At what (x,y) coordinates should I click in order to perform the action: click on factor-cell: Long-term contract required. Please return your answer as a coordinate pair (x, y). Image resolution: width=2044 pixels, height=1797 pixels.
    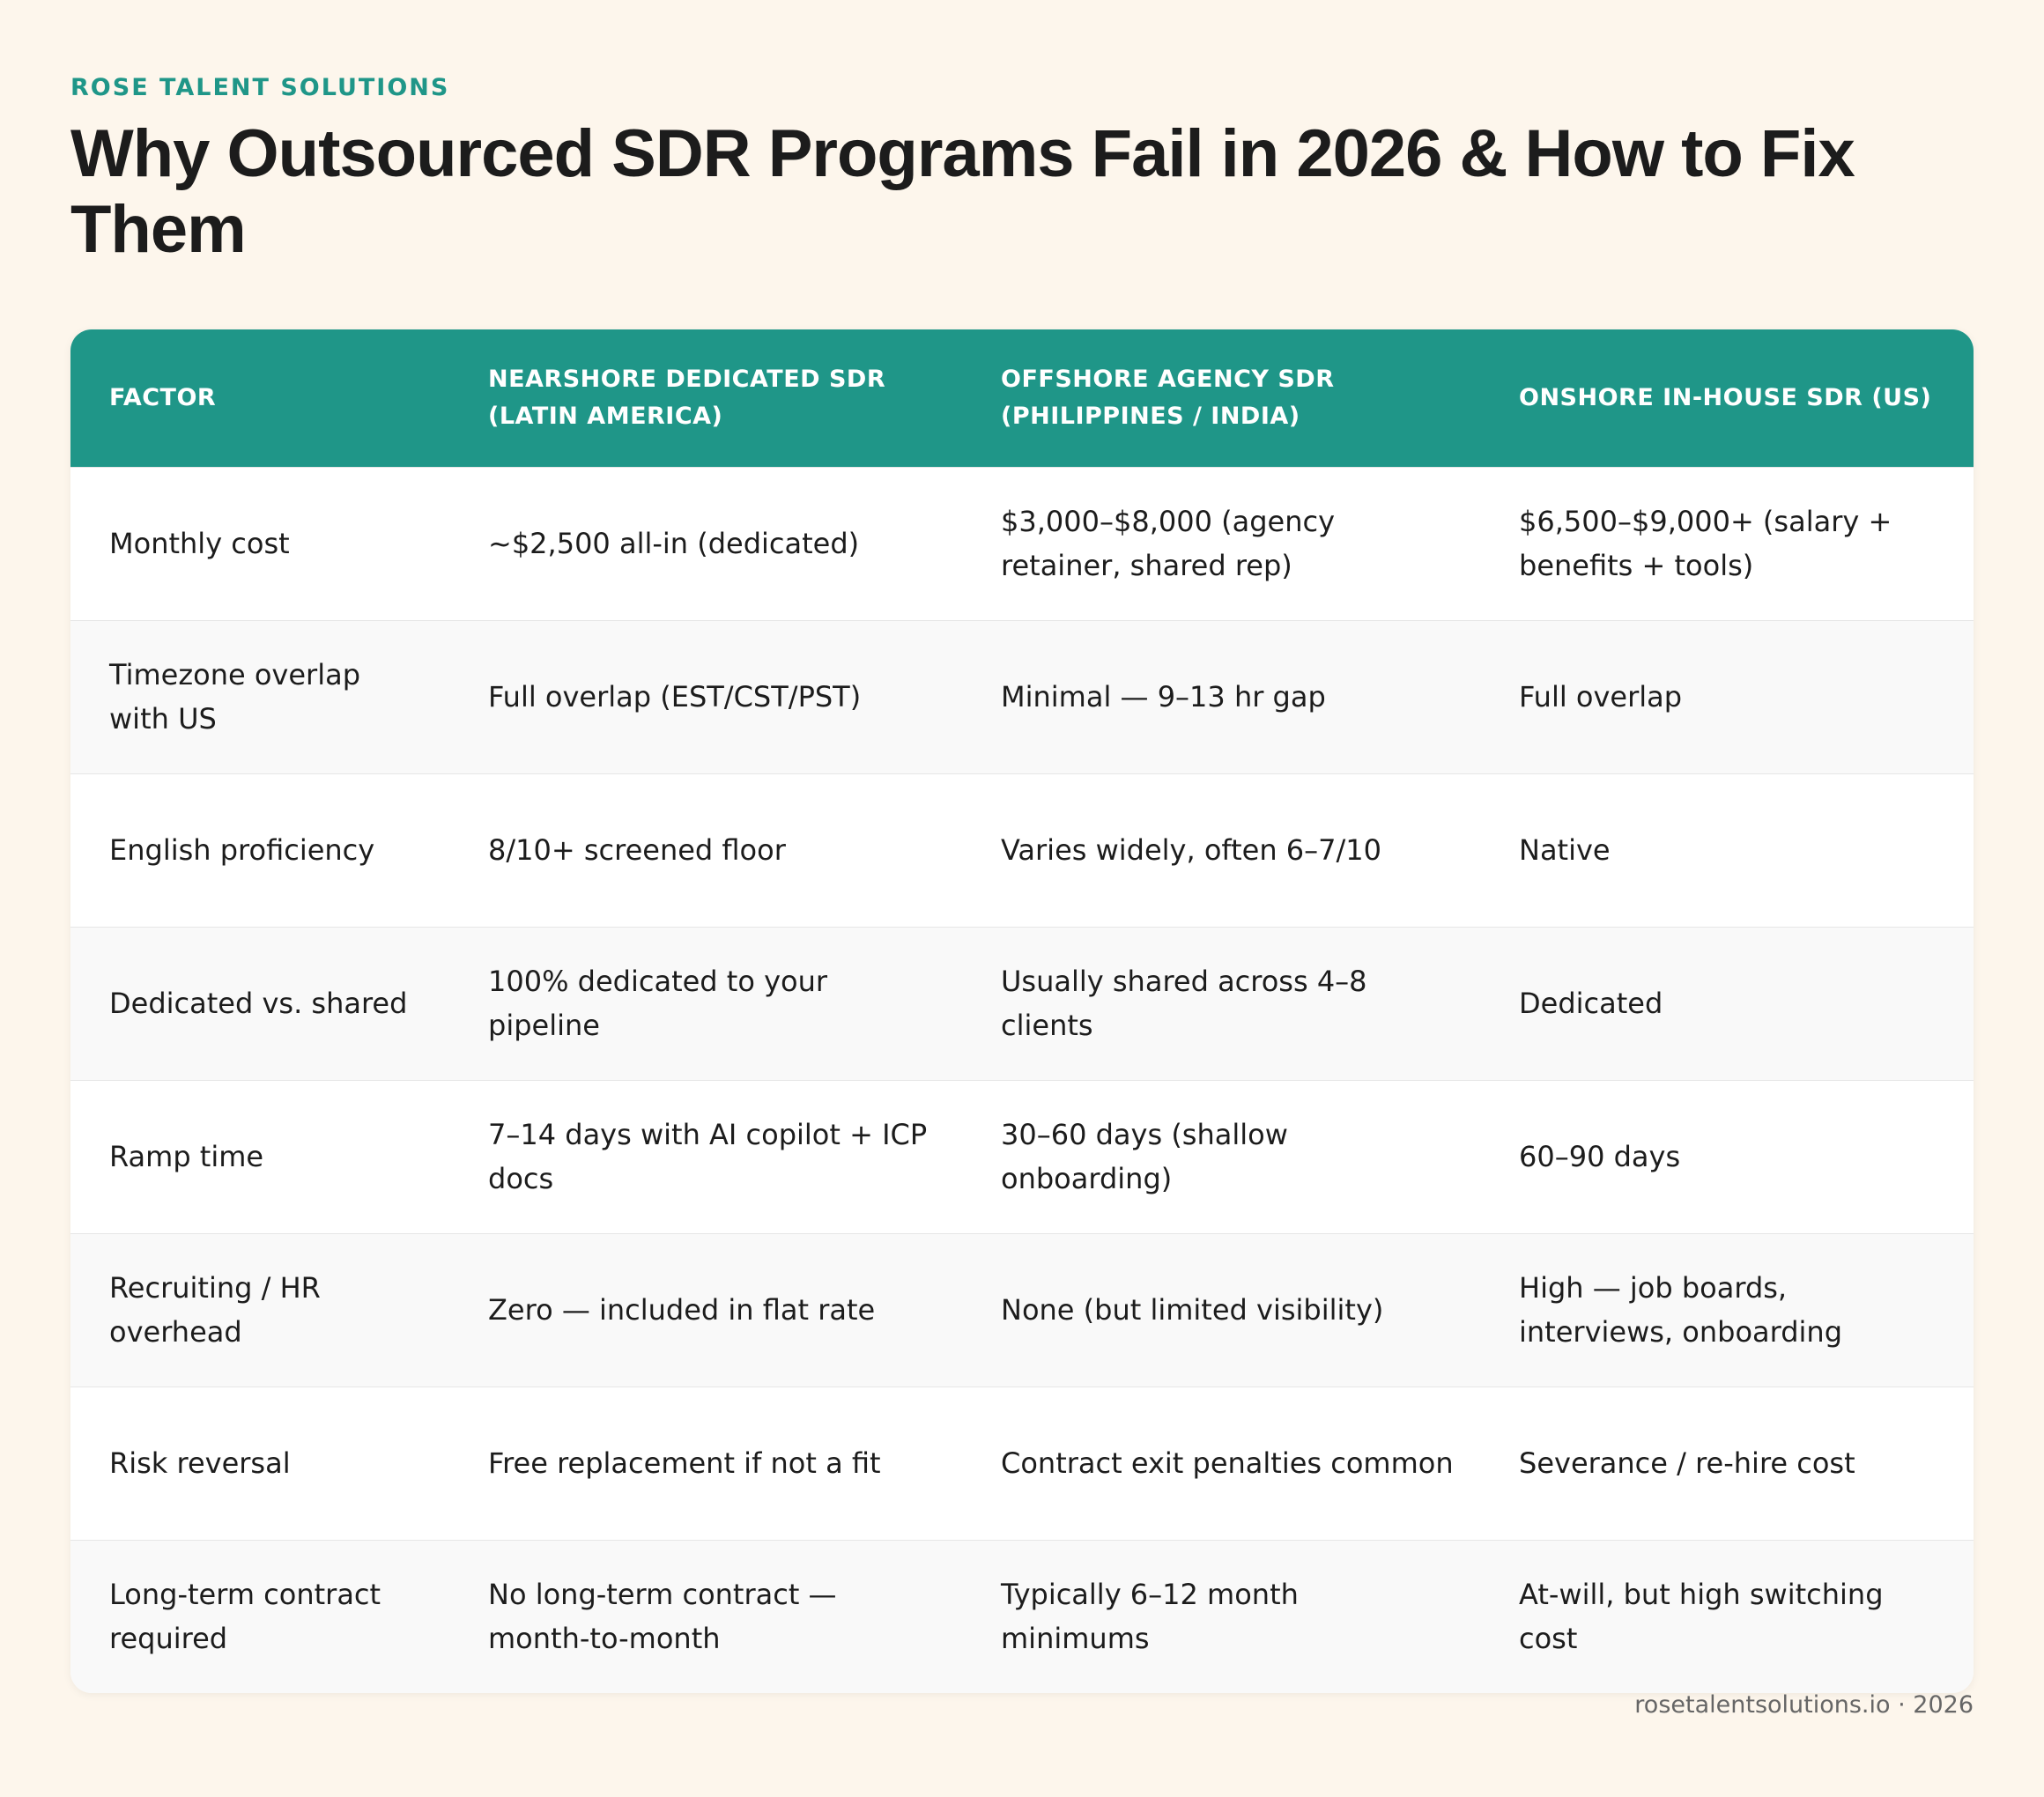
    Looking at the image, I should click on (259, 1616).